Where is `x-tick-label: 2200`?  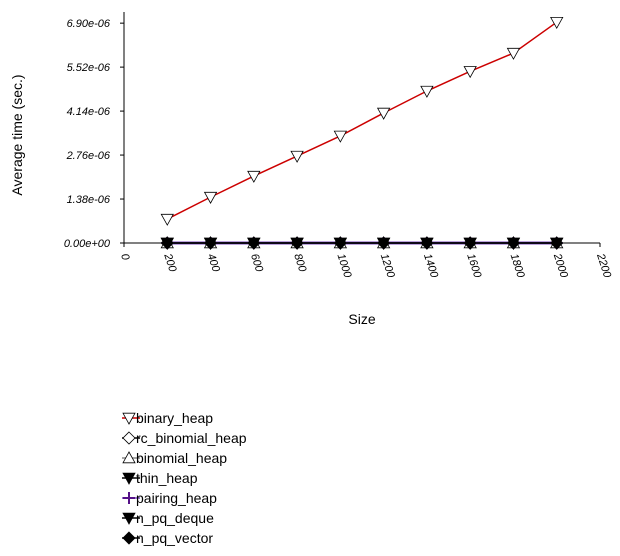
x-tick-label: 2200 is located at coordinates (604, 265).